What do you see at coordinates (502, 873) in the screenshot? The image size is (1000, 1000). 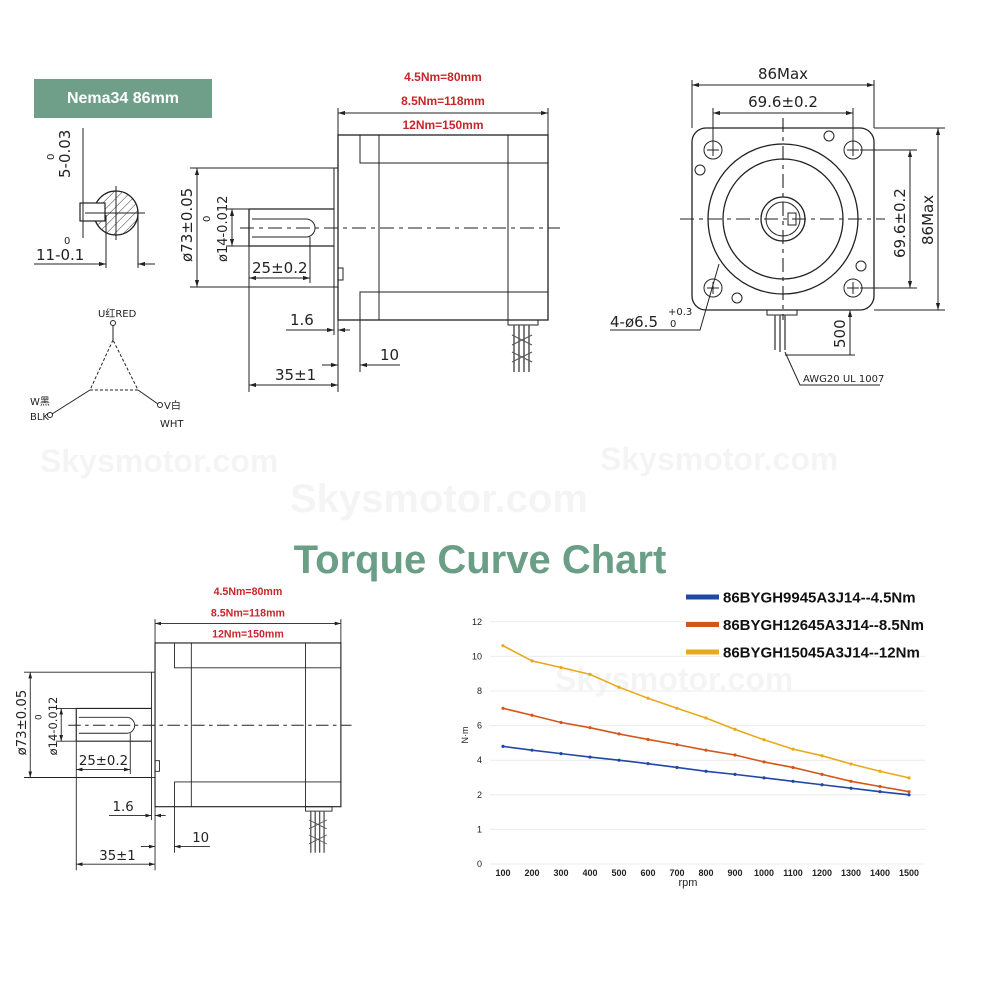 I see `x-tick-label: 100` at bounding box center [502, 873].